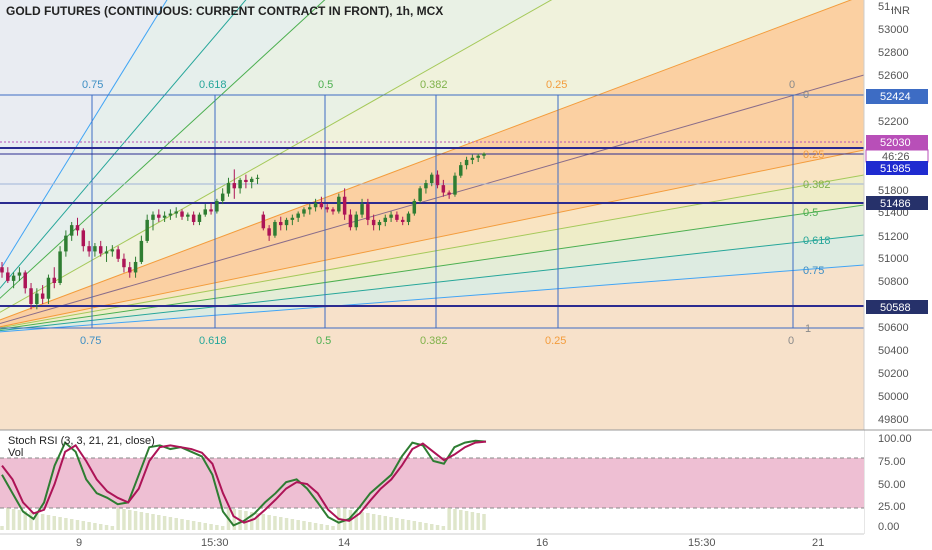  Describe the element at coordinates (556, 85) in the screenshot. I see `fib-top-label: 0.25` at that location.